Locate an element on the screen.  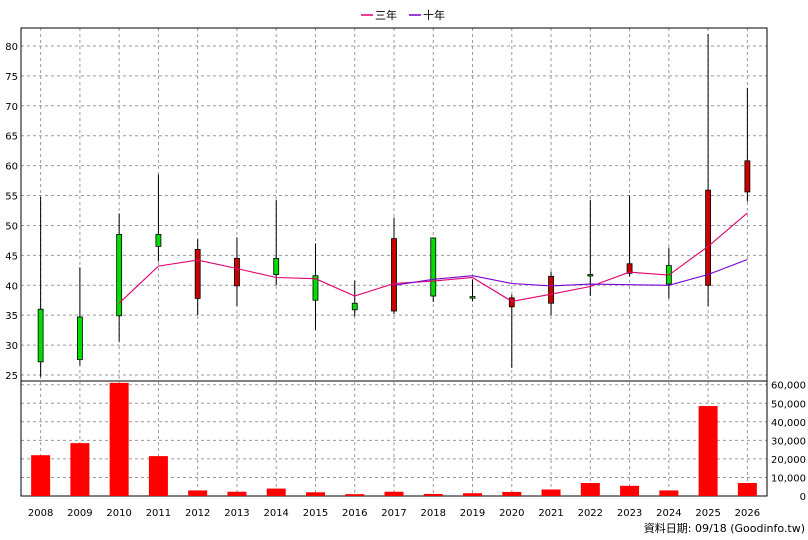
price-tick-label: 60 is located at coordinates (11, 167).